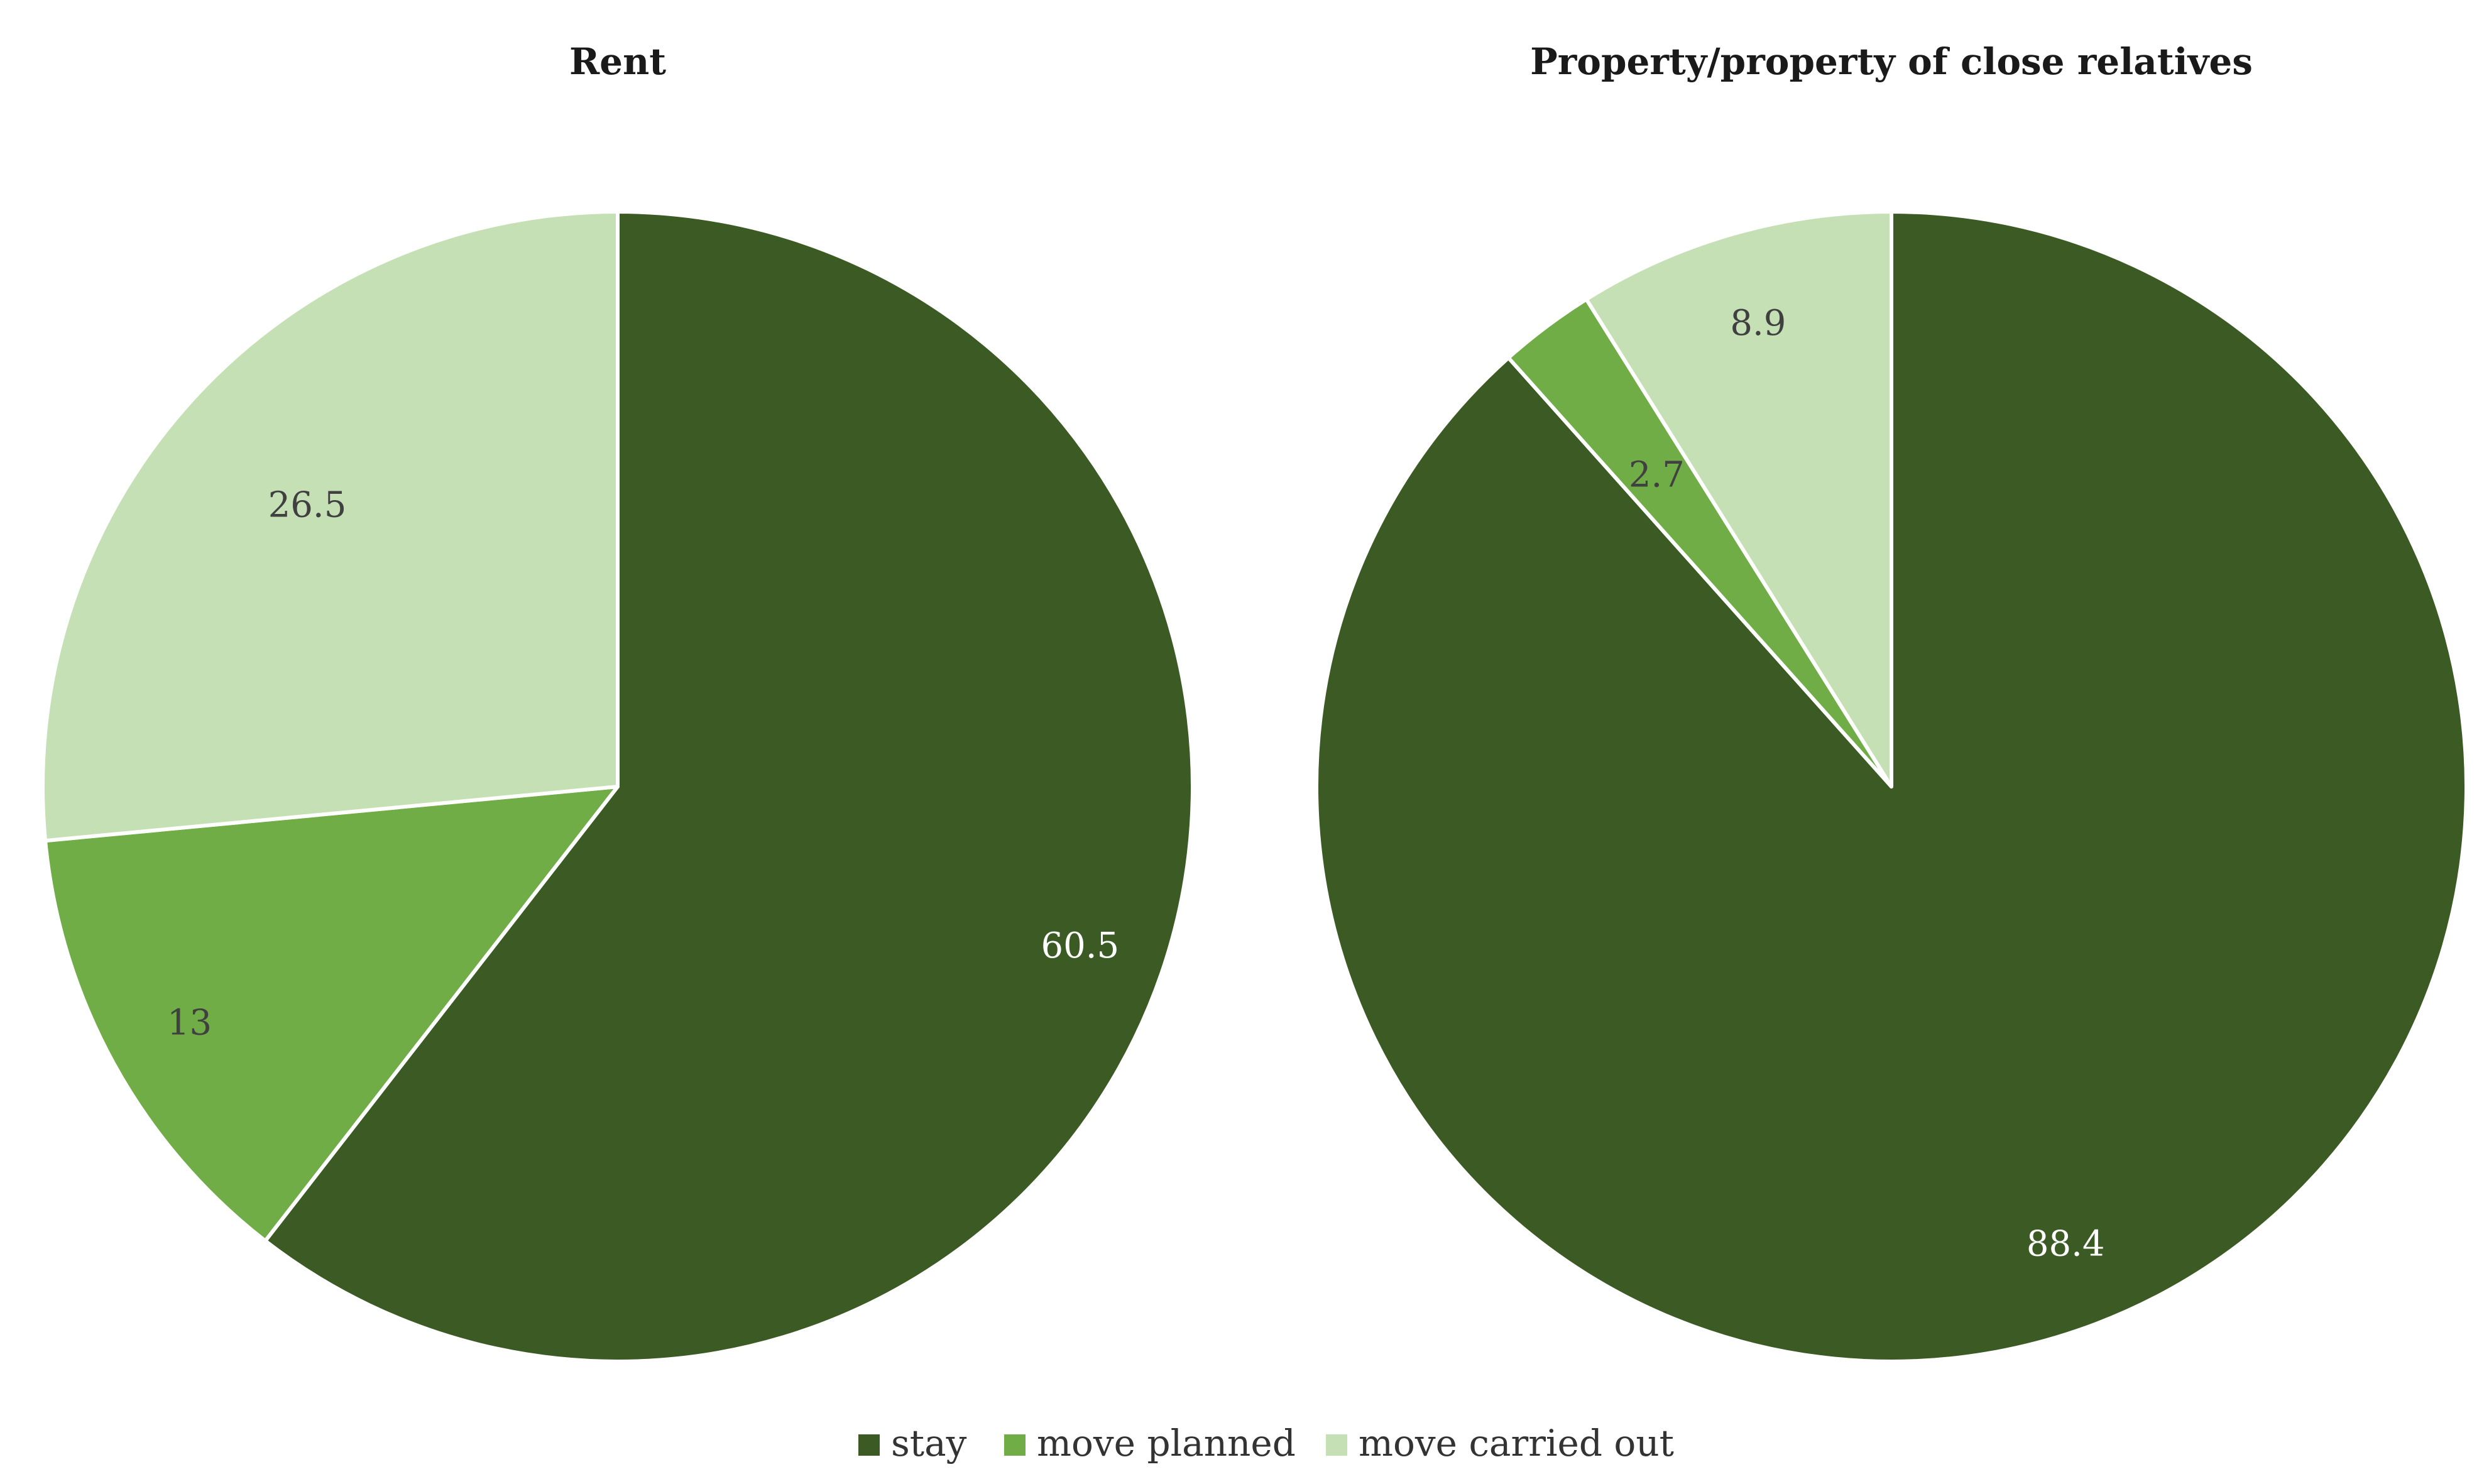 The image size is (2489, 1484). Describe the element at coordinates (189, 1023) in the screenshot. I see `data-label-move-planned: 13` at that location.